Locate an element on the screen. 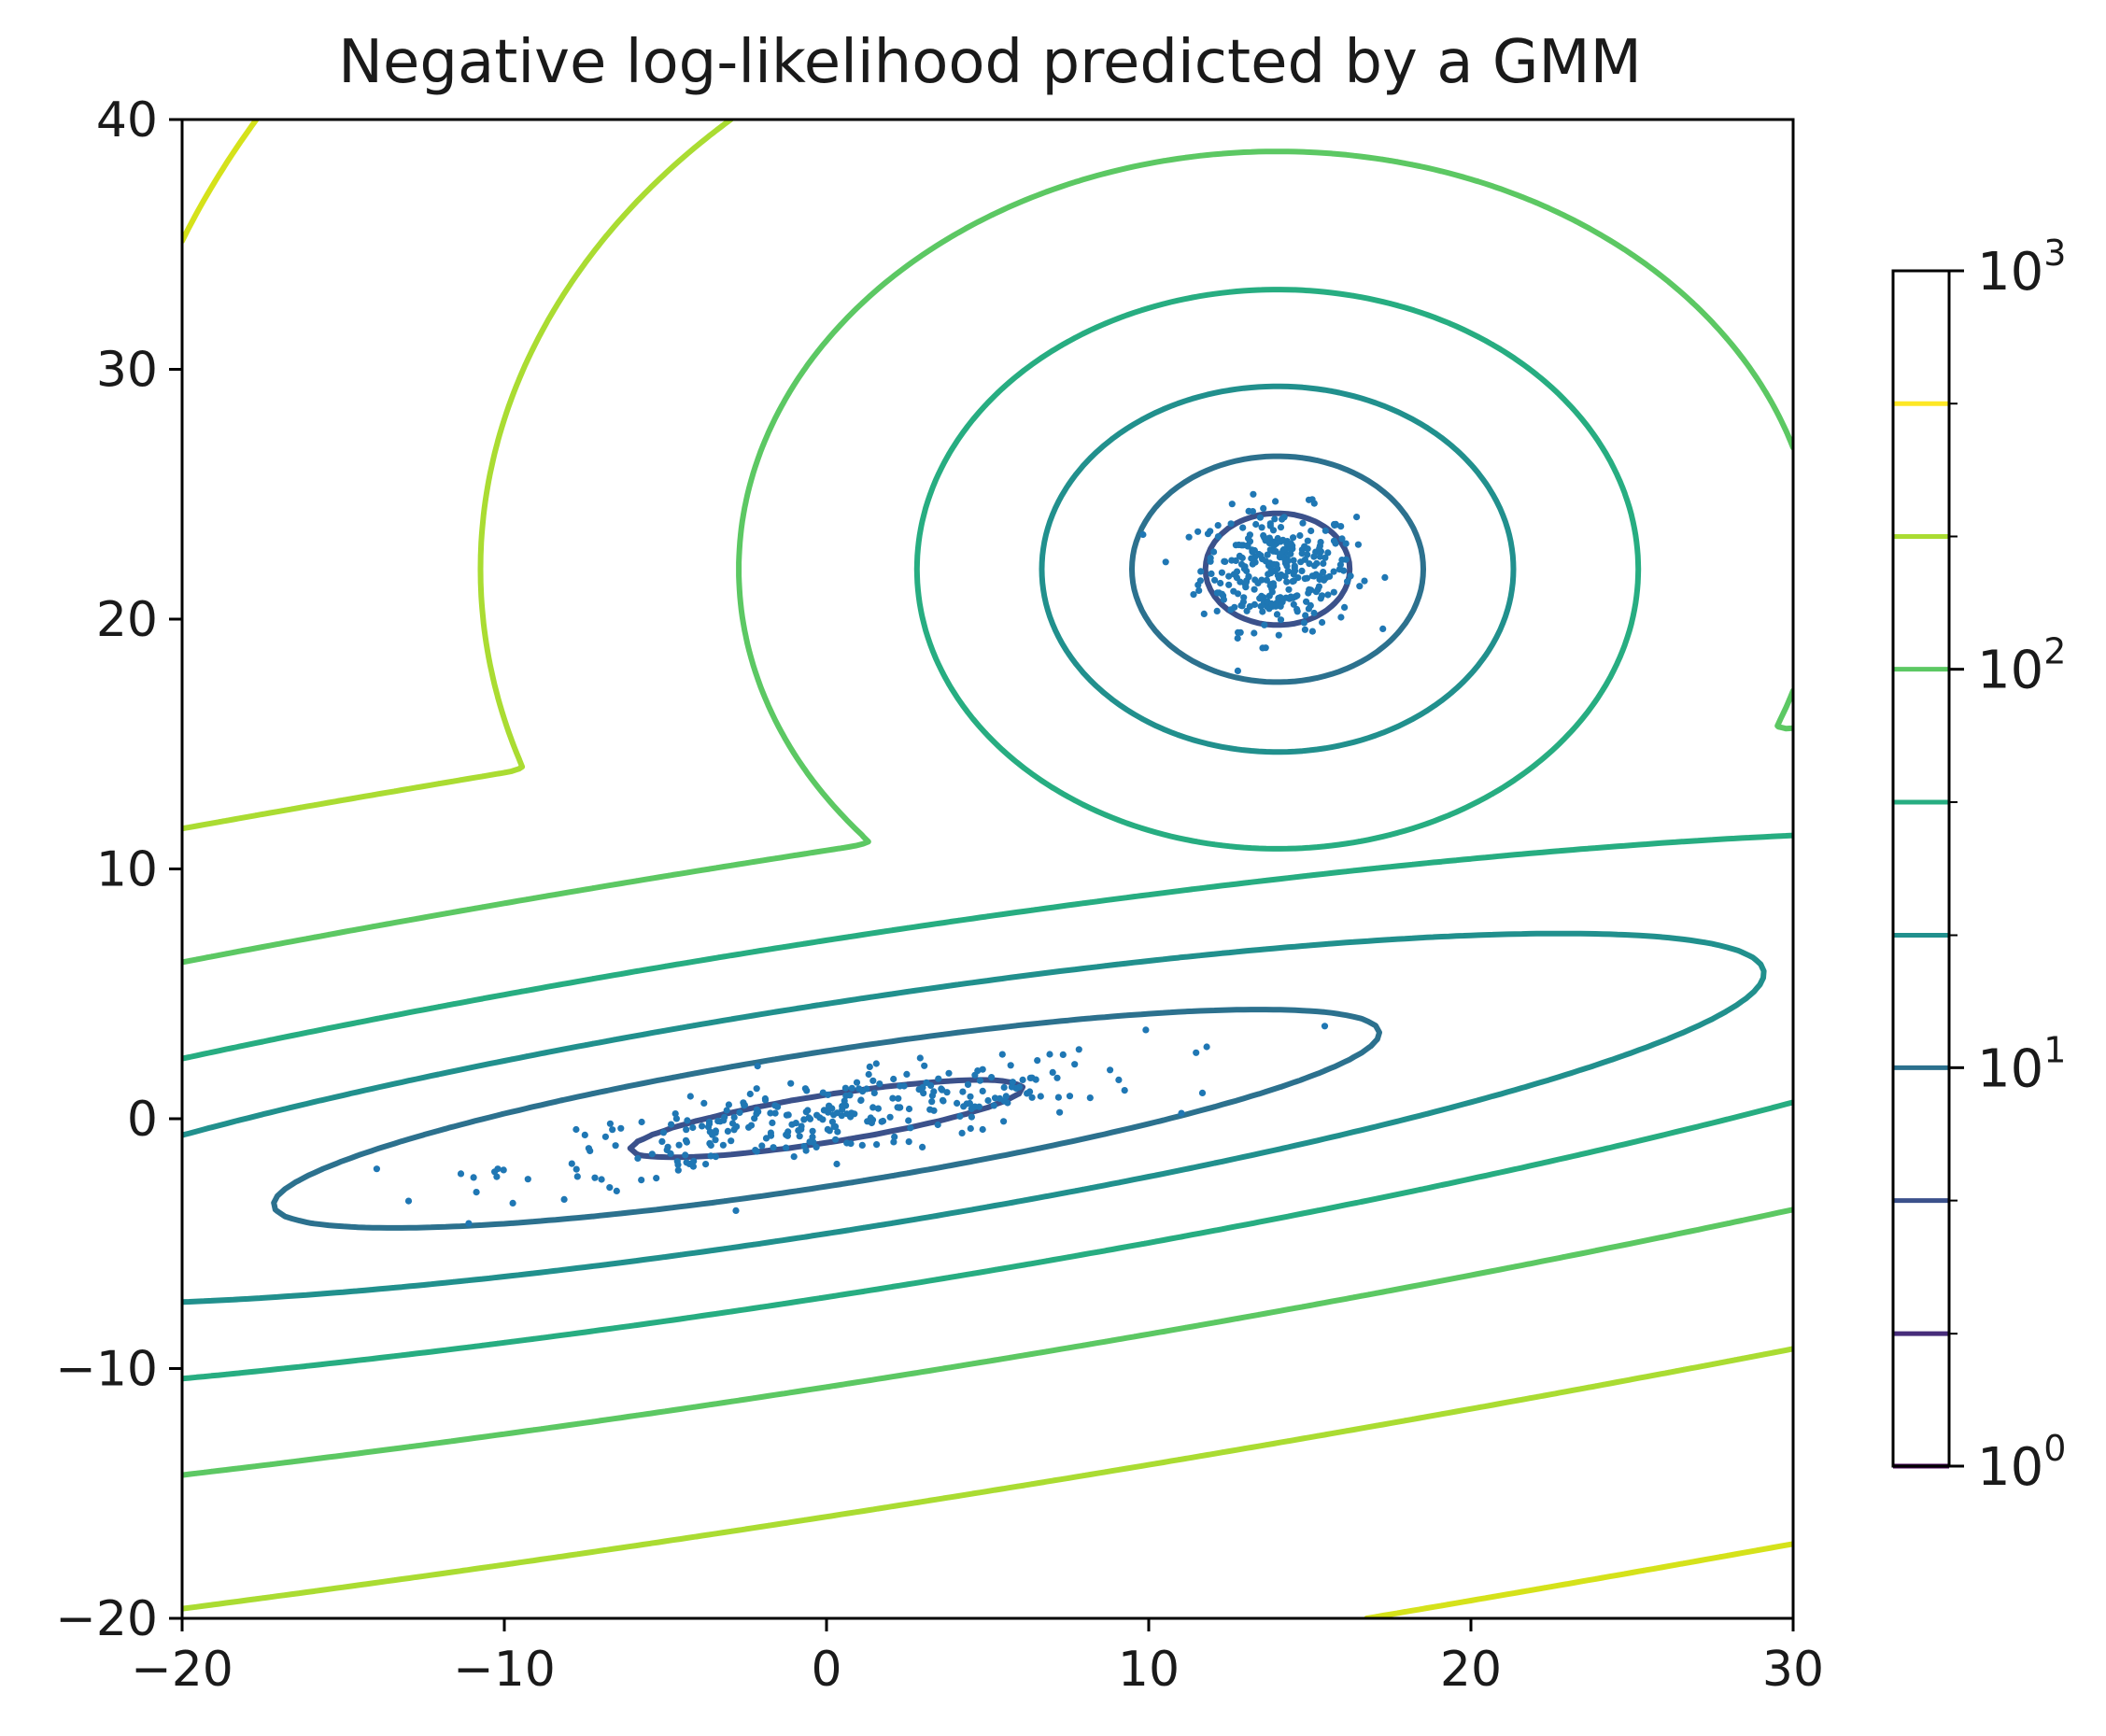 This screenshot has width=2106, height=1736. x-tick-label: −10 is located at coordinates (504, 1670).